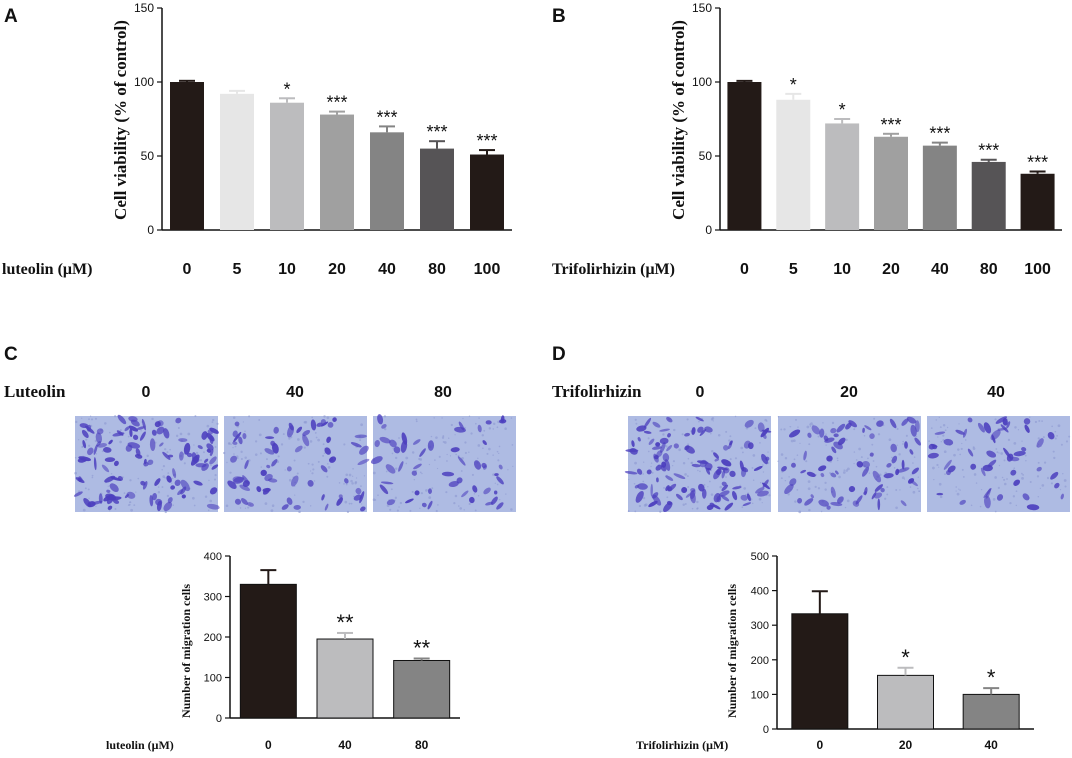 Image resolution: width=1072 pixels, height=758 pixels. What do you see at coordinates (891, 152) in the screenshot?
I see `chart-b-bars: ***** *********` at bounding box center [891, 152].